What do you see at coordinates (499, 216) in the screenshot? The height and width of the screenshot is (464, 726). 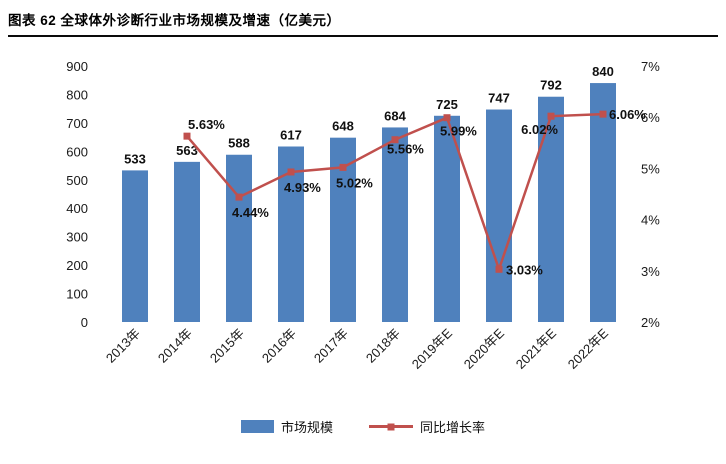 I see `bar-2020年E` at bounding box center [499, 216].